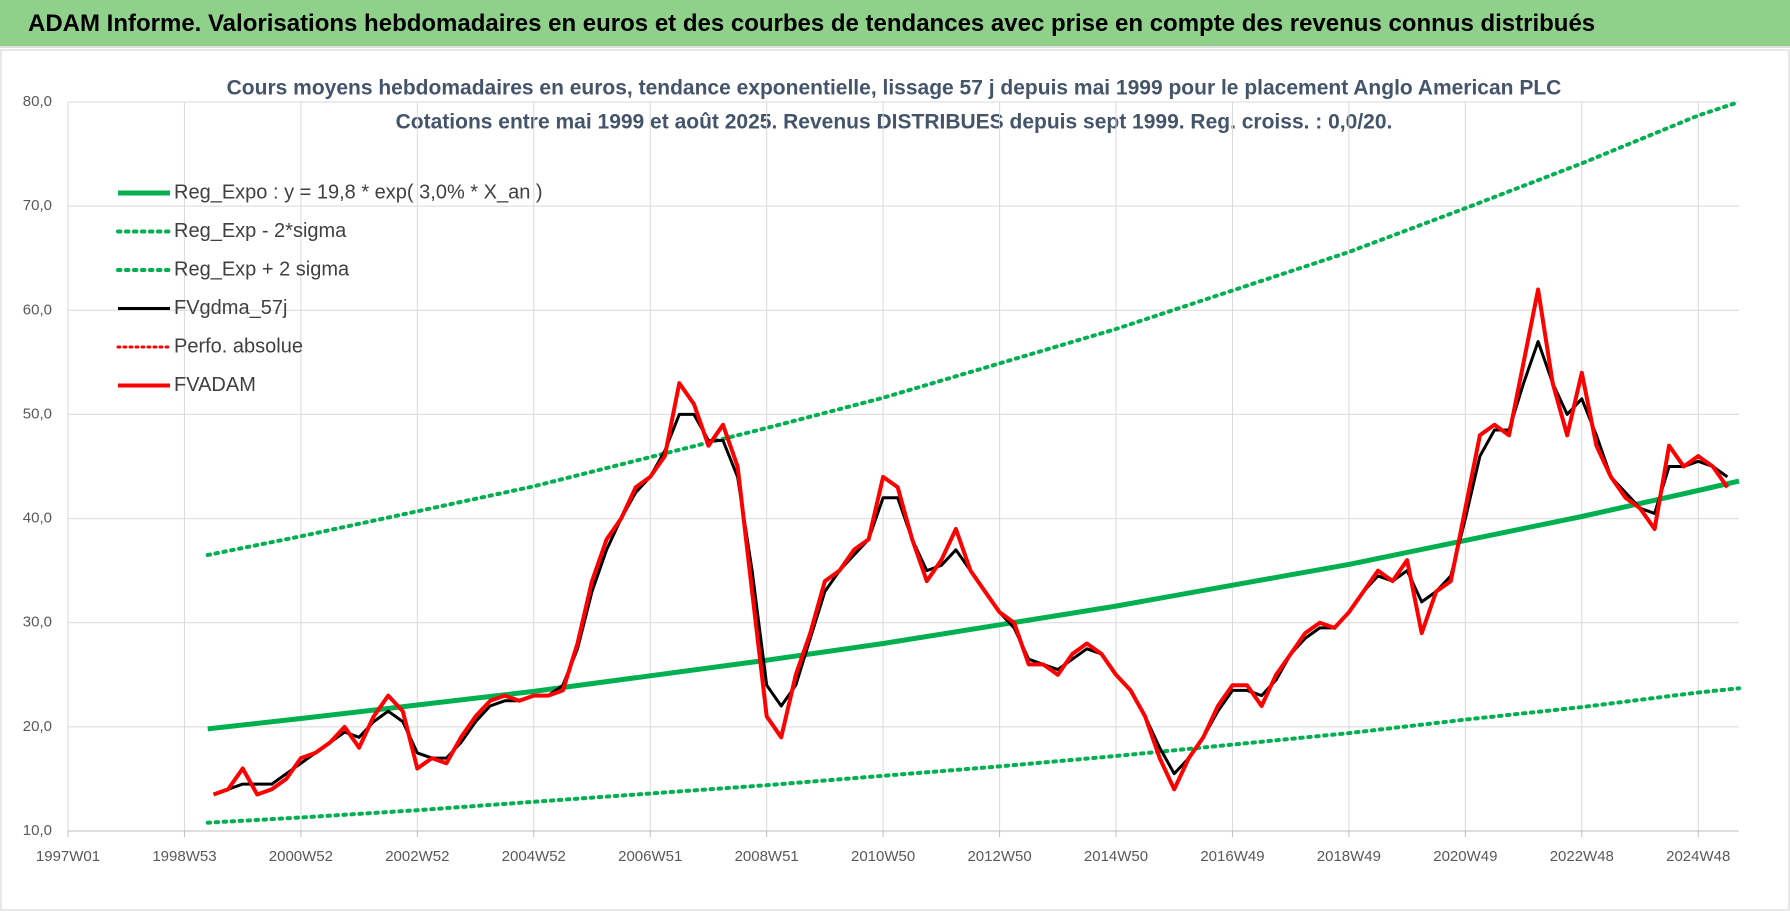  What do you see at coordinates (37, 205) in the screenshot?
I see `y-tick-label: 70,0` at bounding box center [37, 205].